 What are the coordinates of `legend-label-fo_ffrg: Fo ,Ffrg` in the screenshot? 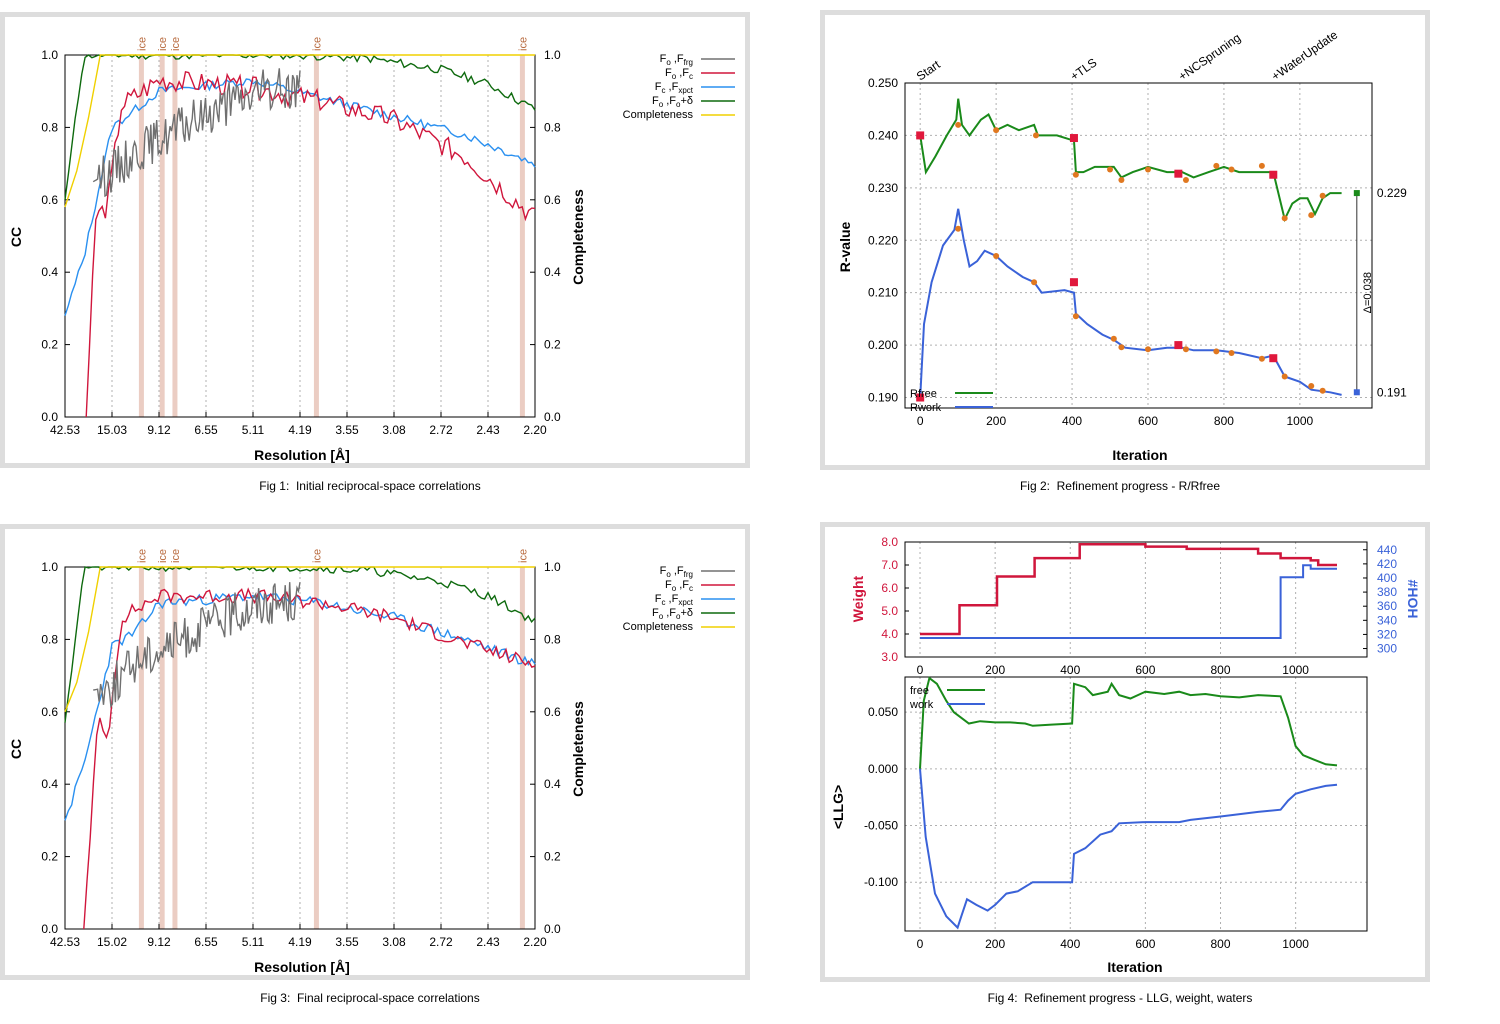 It's located at (676, 572).